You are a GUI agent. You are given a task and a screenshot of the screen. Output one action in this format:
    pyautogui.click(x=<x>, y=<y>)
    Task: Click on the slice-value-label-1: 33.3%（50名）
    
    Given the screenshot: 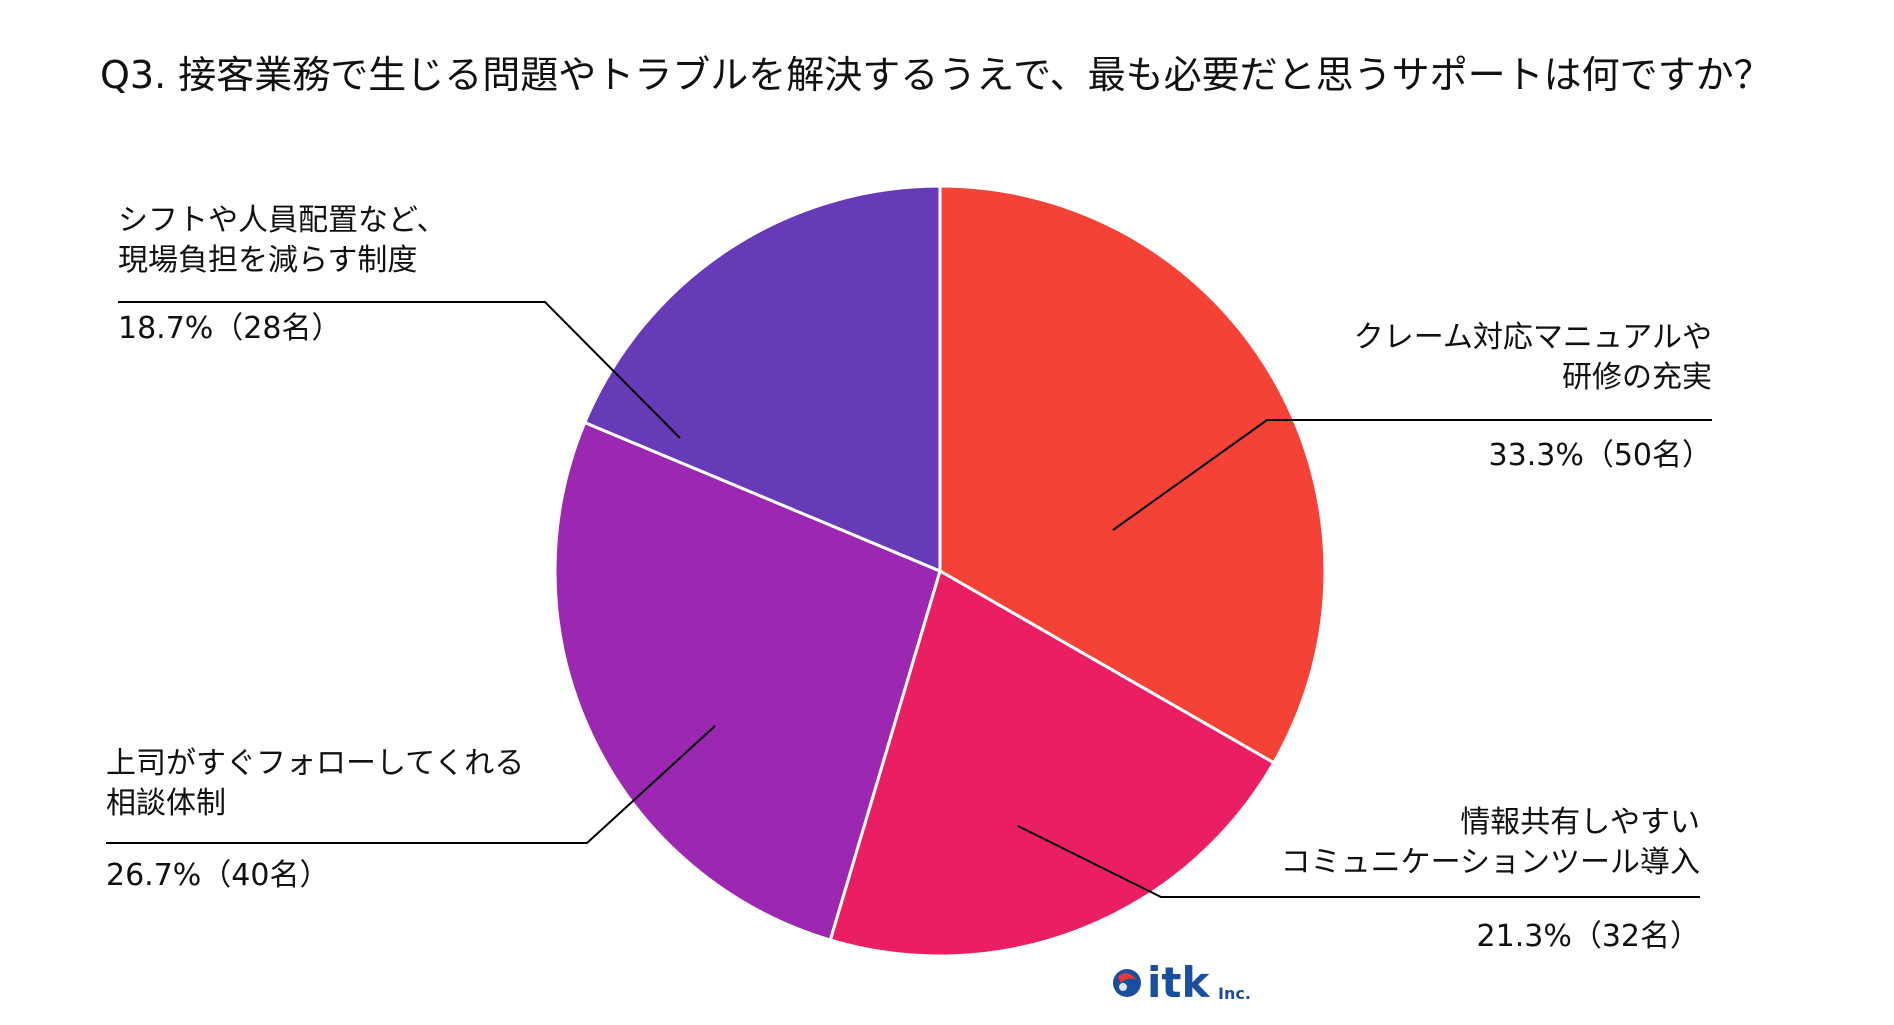 What is the action you would take?
    pyautogui.click(x=1600, y=455)
    